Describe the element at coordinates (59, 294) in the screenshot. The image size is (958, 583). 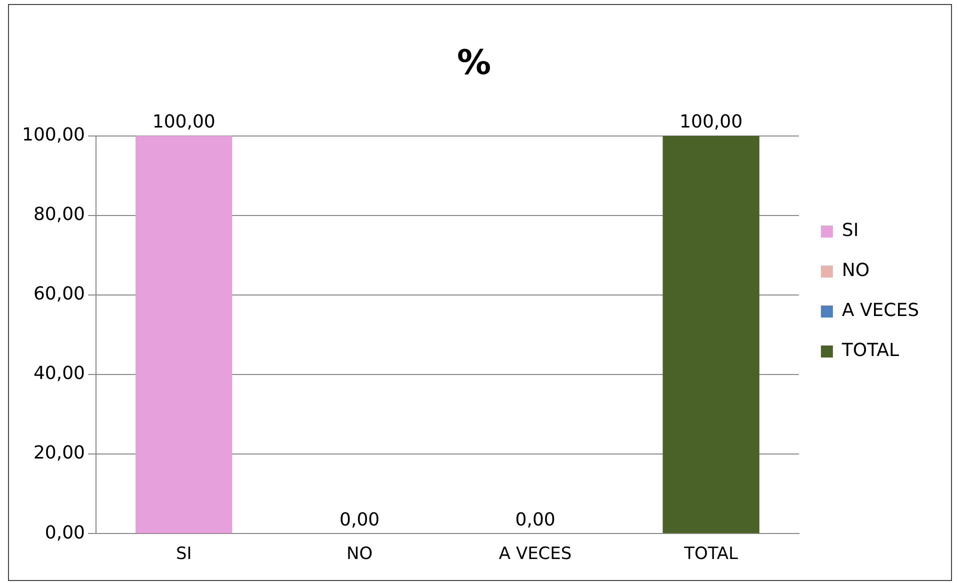
I see `y-tick-label: 60,00` at that location.